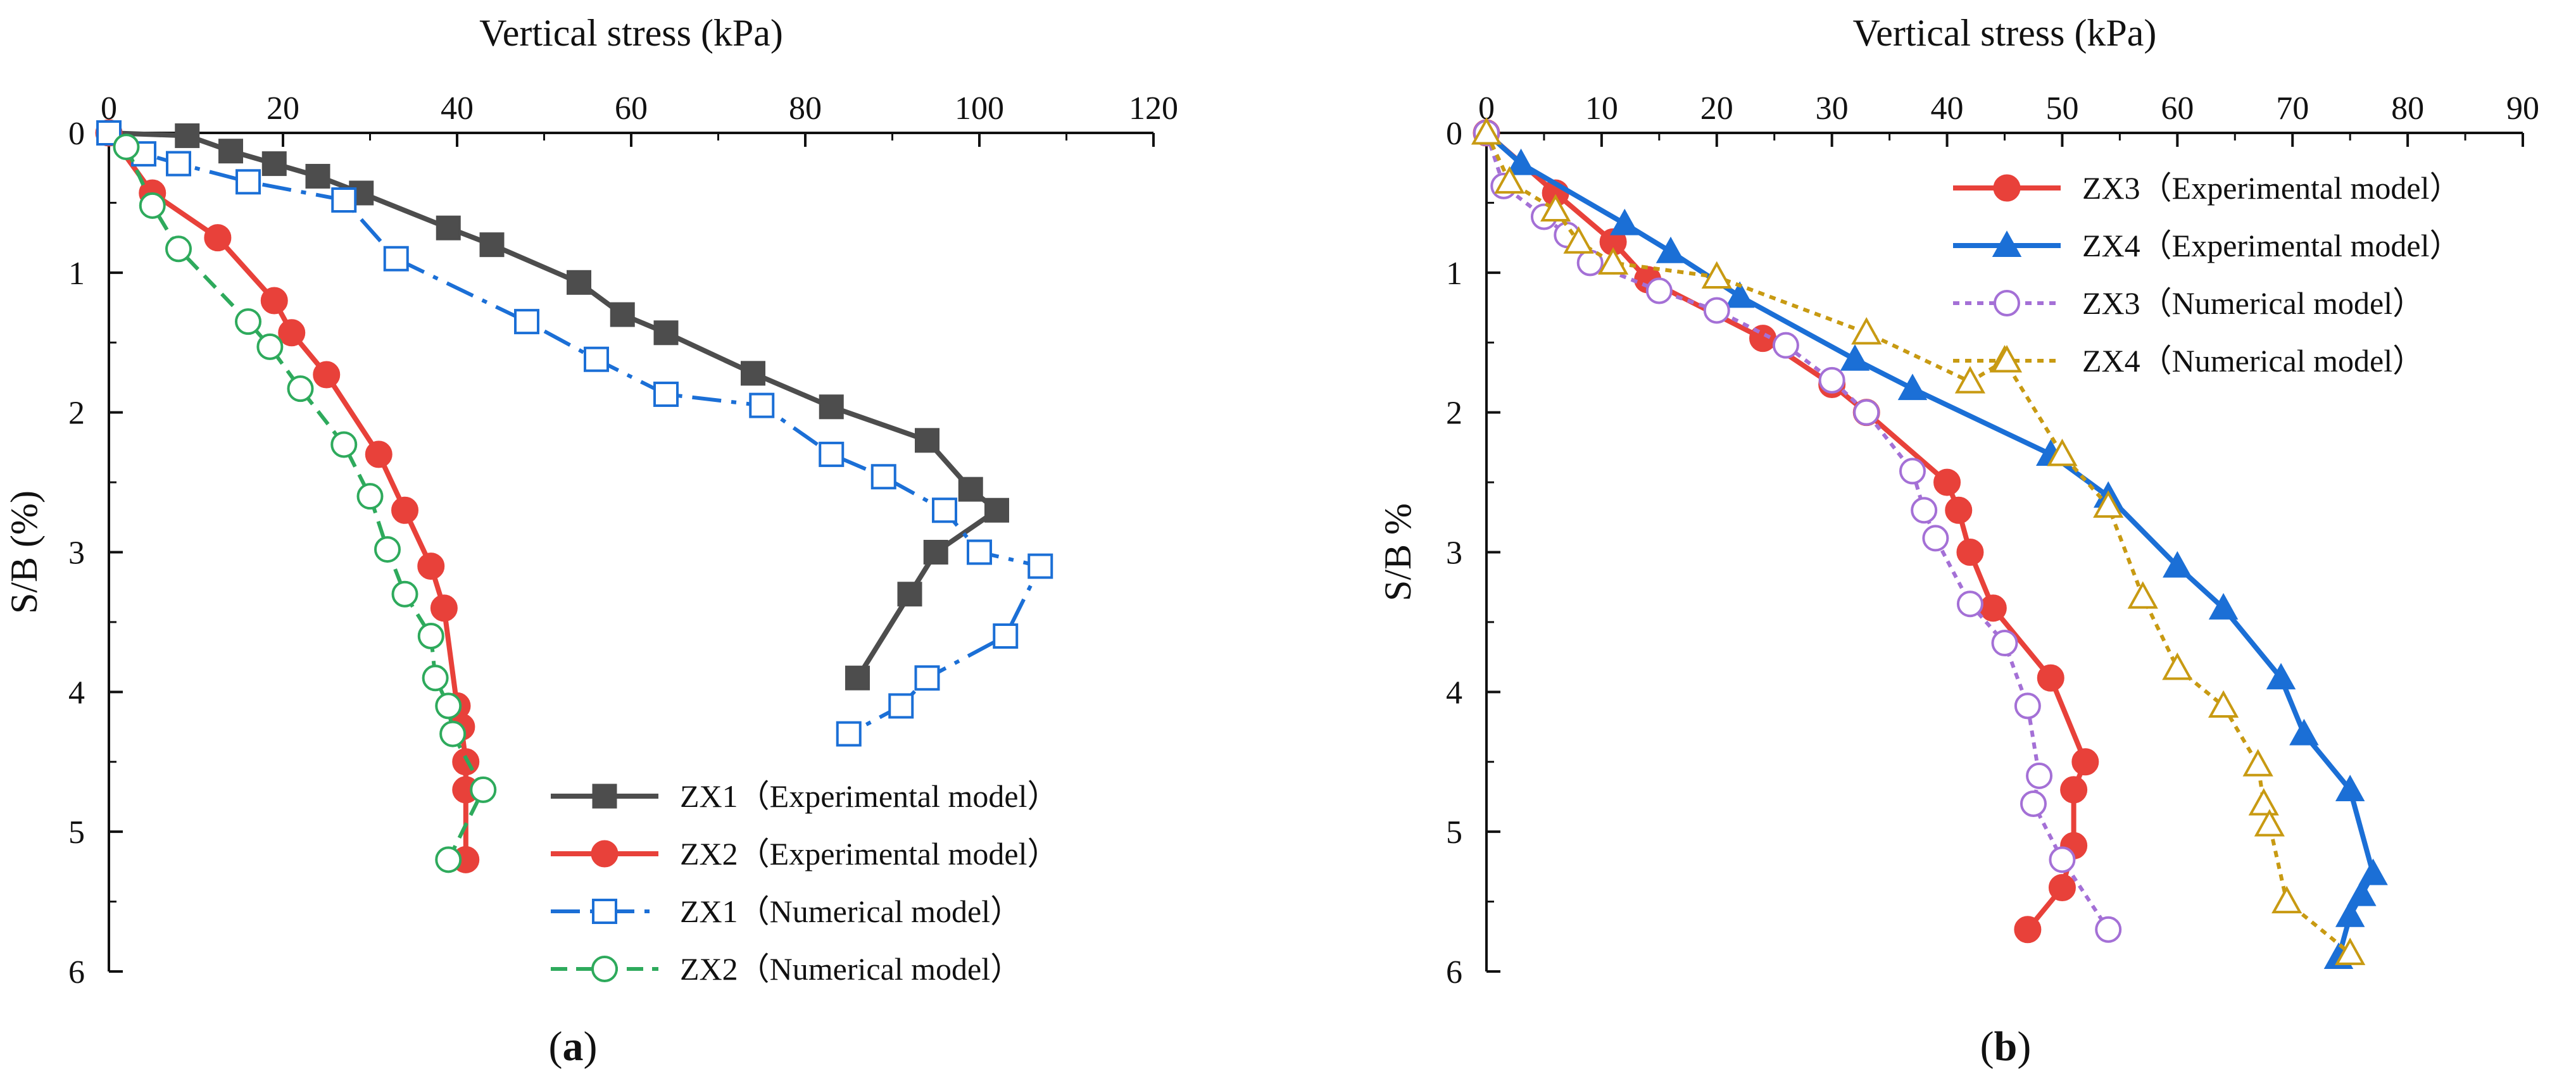  I want to click on legend-entry: ZX1（Experimental model）, so click(805, 796).